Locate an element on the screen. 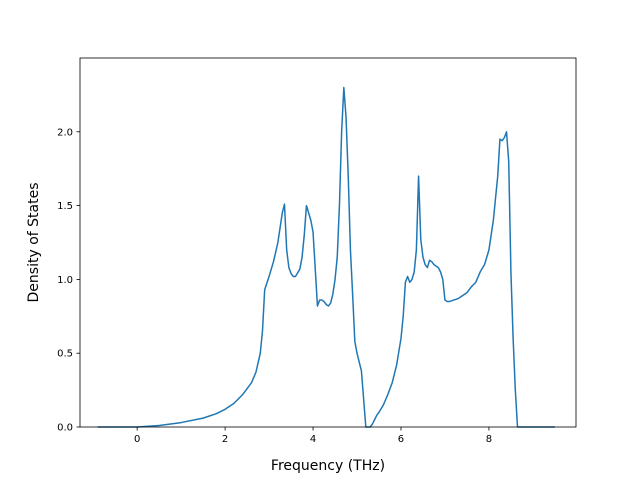 This screenshot has height=480, width=640. y-axis-label: Density of States is located at coordinates (34, 243).